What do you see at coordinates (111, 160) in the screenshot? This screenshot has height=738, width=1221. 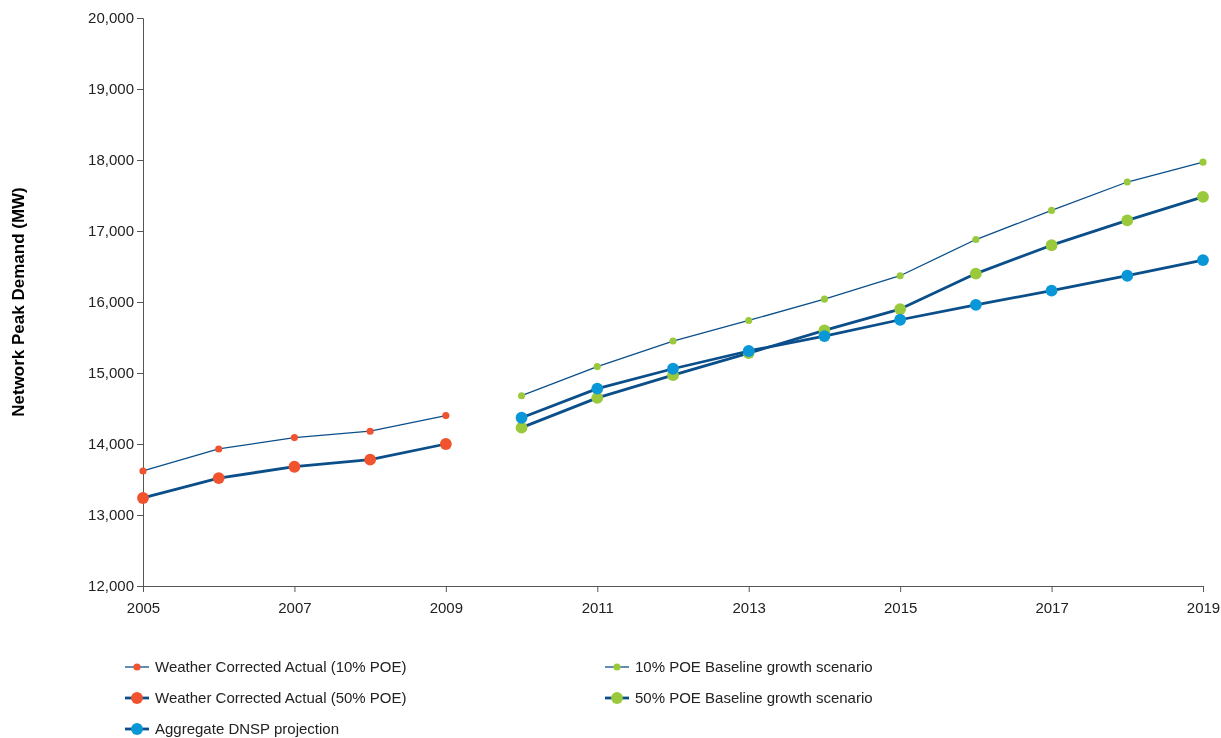 I see `y-tick-label: 18,000` at bounding box center [111, 160].